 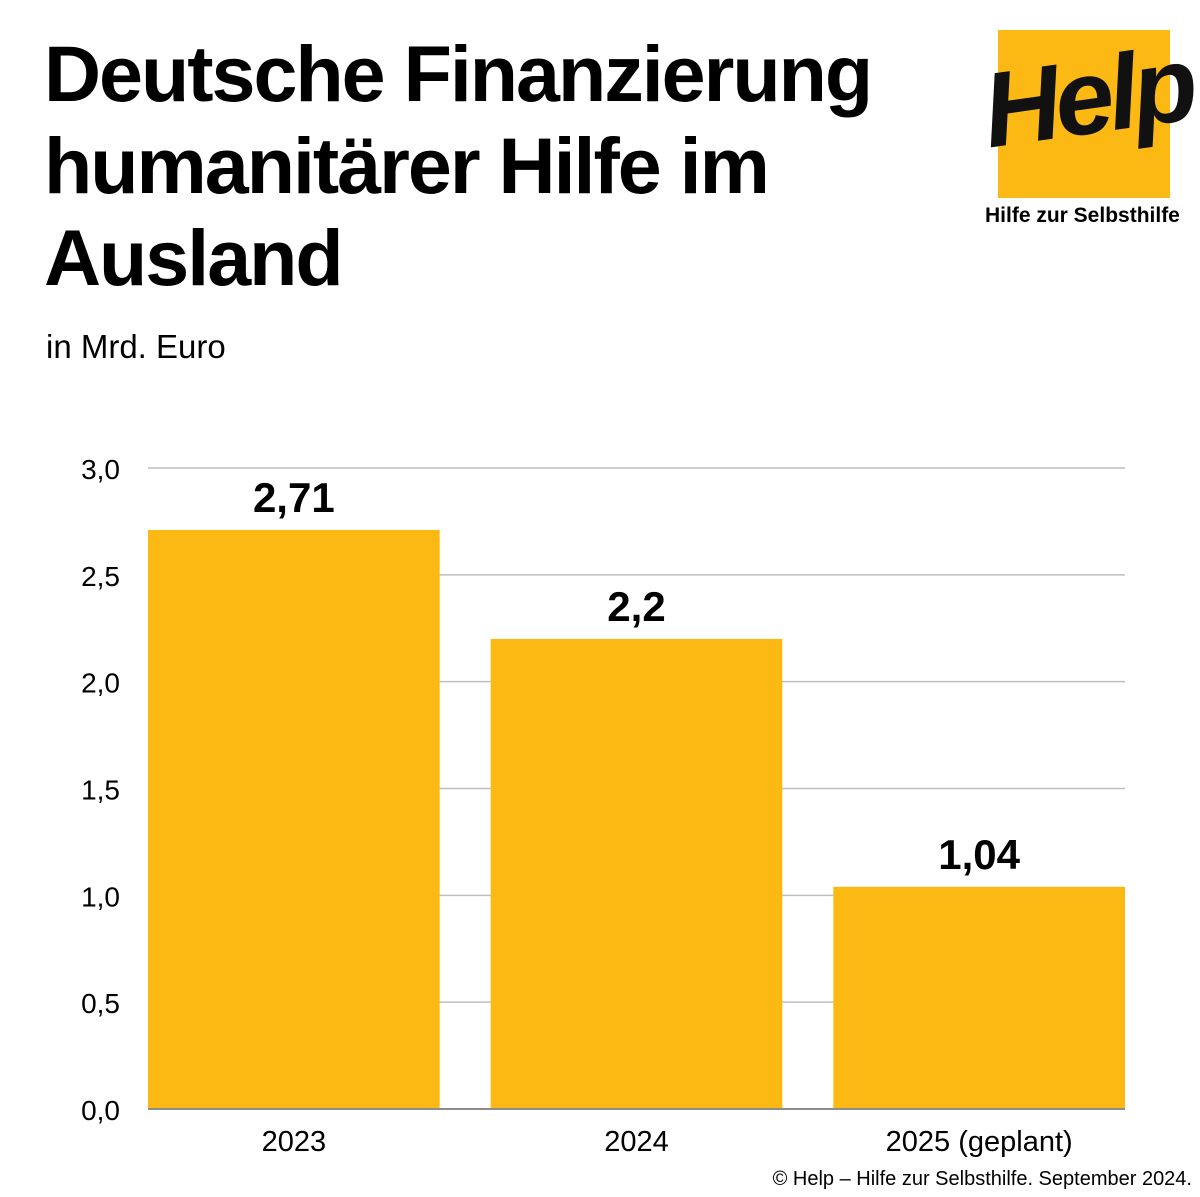 I want to click on bar-value-label: 2,71, so click(x=294, y=497).